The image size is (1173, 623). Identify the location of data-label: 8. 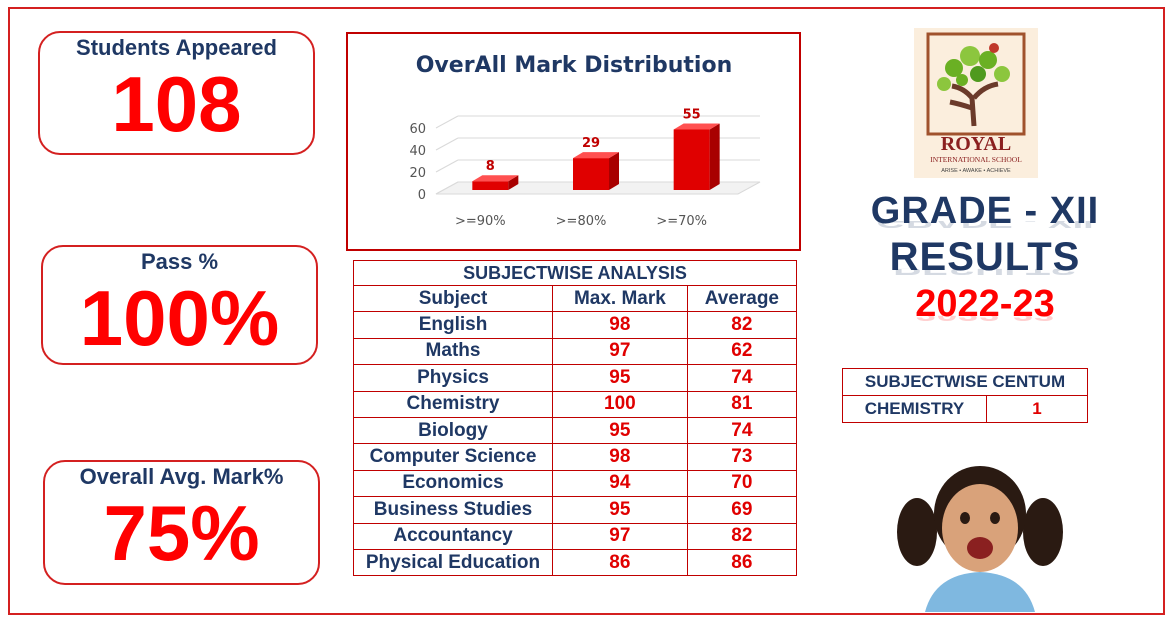
(490, 166).